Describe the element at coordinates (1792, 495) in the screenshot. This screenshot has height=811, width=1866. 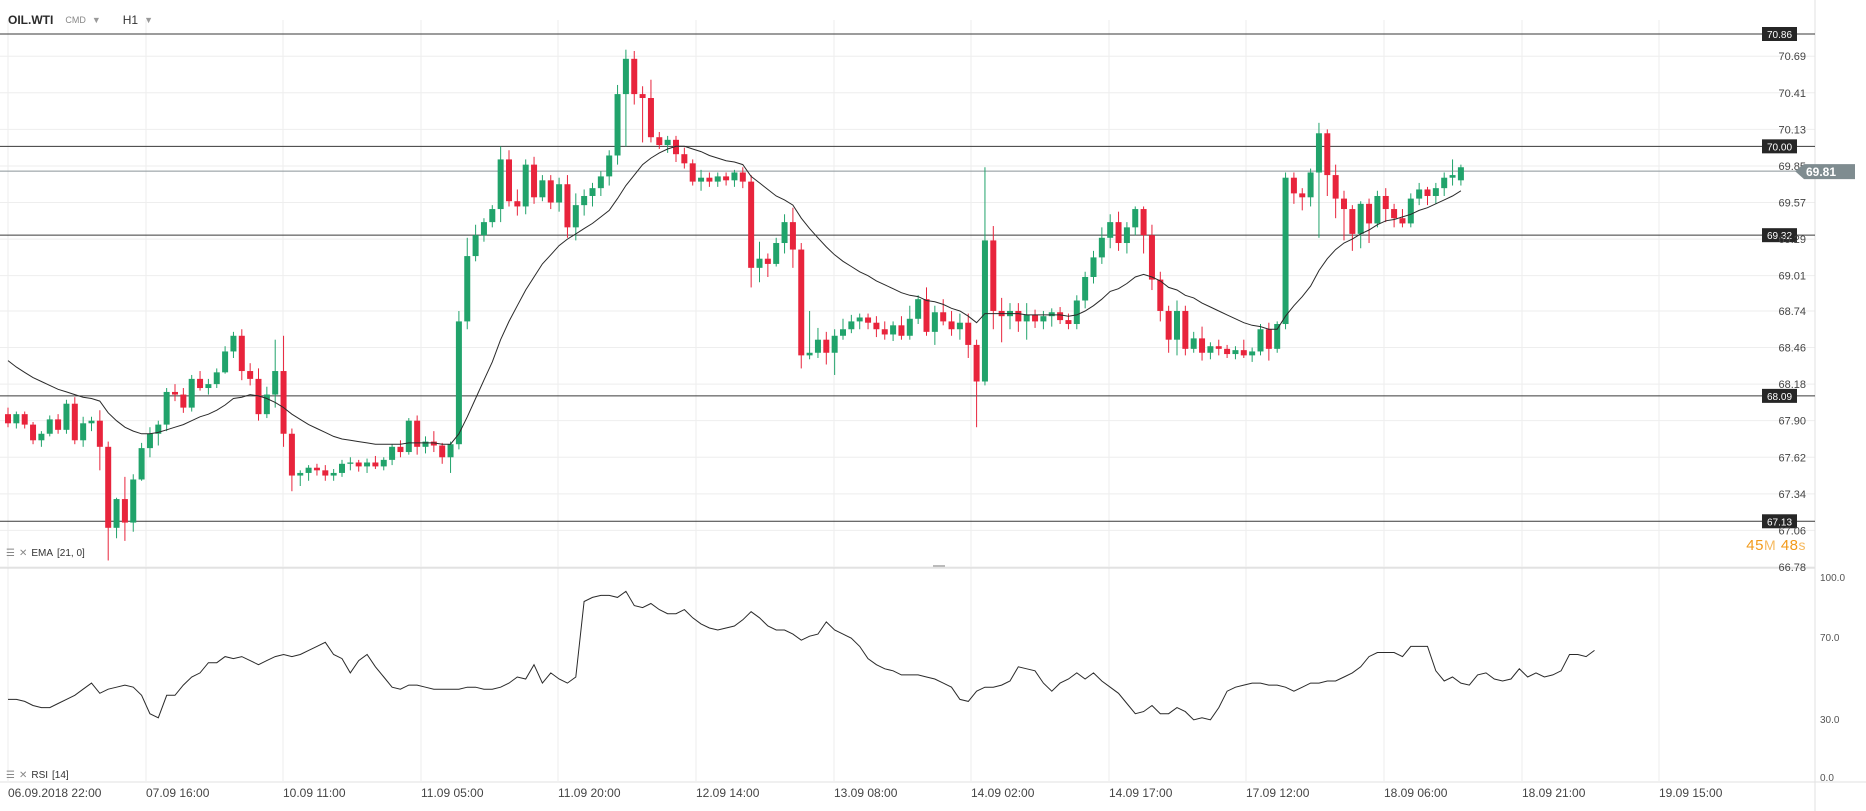
I see `price-tick-label: 67.34` at that location.